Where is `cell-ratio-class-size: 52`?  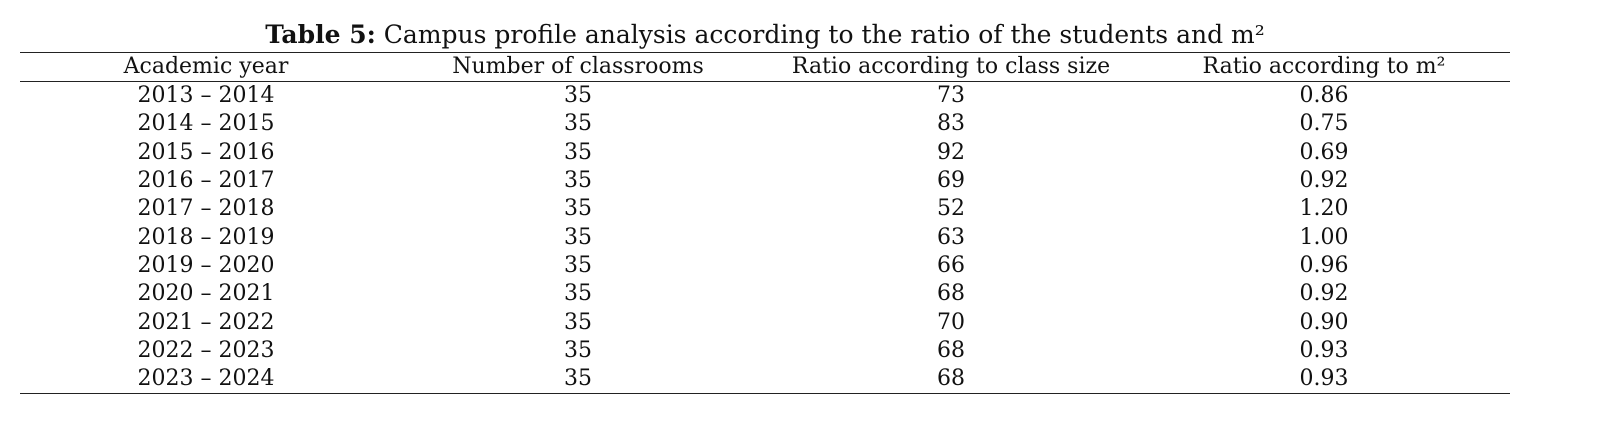
cell-ratio-class-size: 52 is located at coordinates (951, 209).